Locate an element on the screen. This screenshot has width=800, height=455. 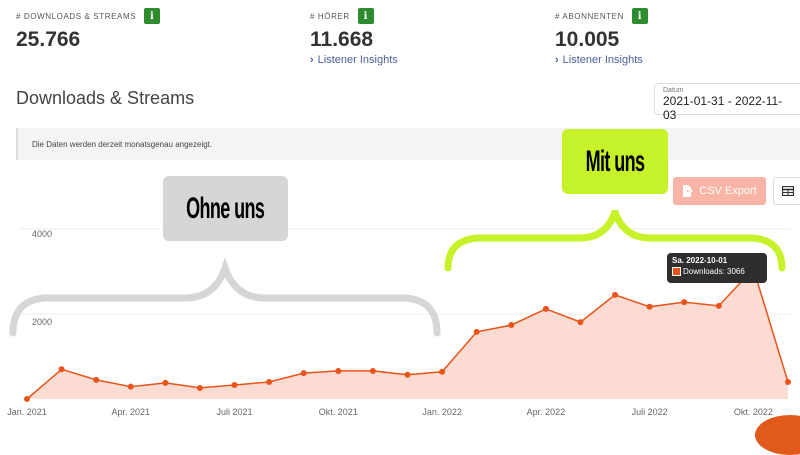
x-tick-label: Apr. 2021 is located at coordinates (131, 412).